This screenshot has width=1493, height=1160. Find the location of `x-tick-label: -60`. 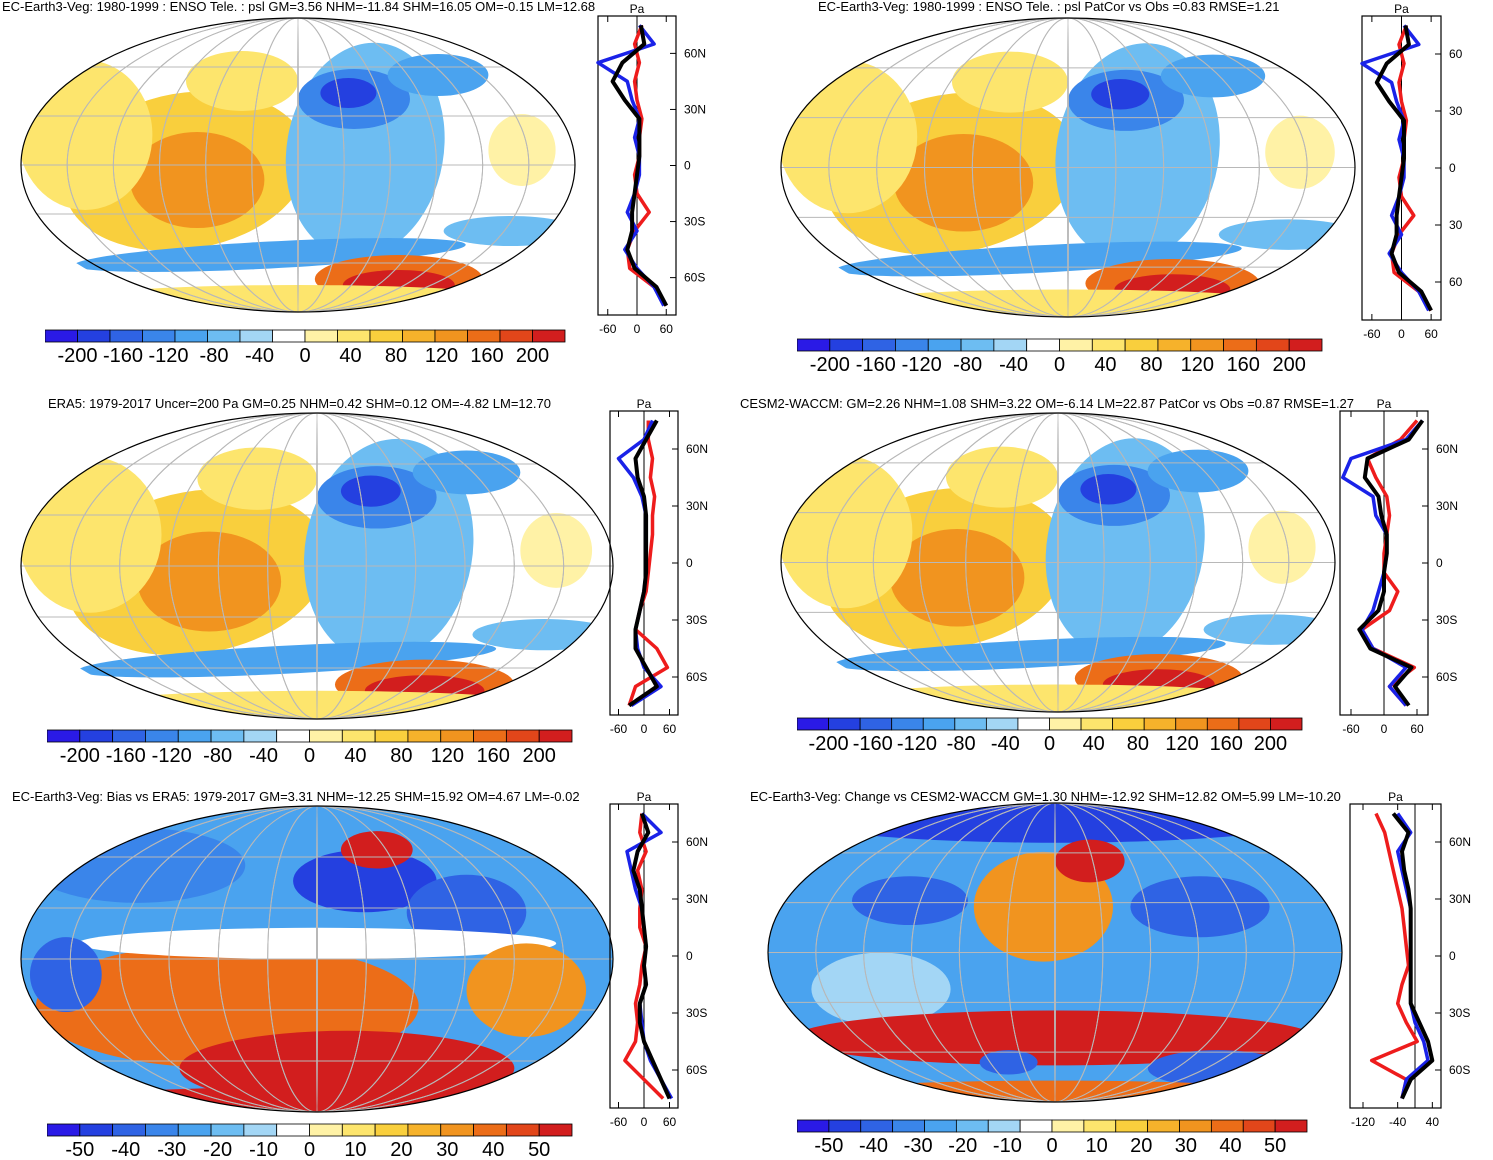

x-tick-label: -60 is located at coordinates (1351, 729).